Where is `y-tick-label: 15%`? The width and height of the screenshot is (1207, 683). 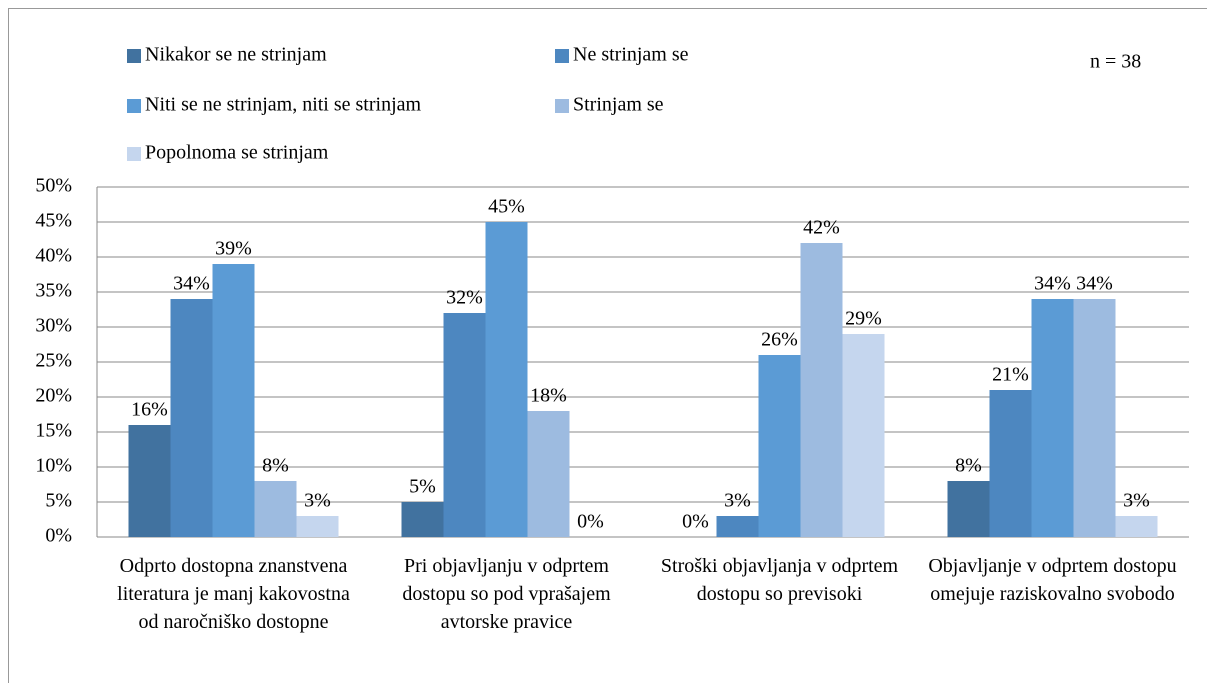
y-tick-label: 15% is located at coordinates (53, 431).